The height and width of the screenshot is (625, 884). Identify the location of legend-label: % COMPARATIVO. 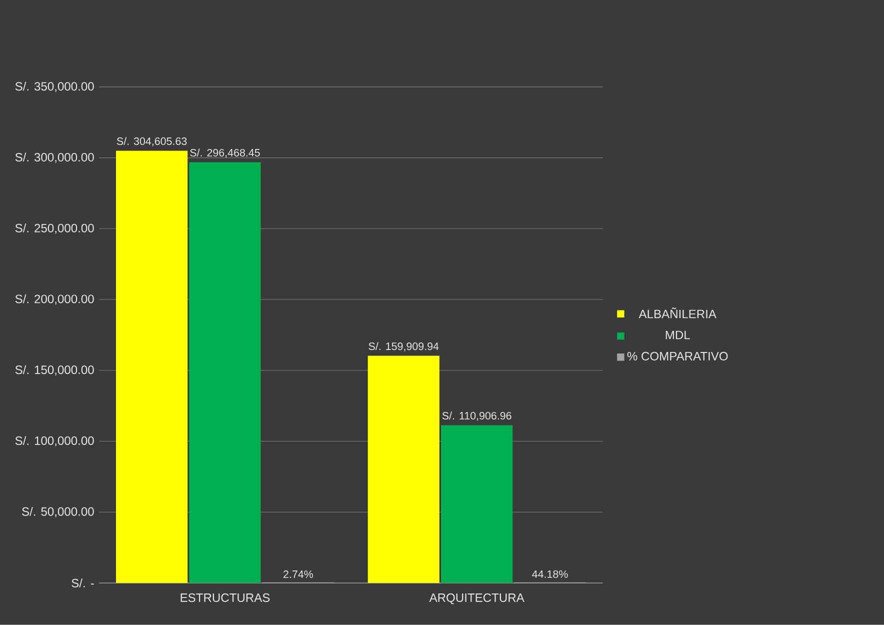
(677, 356).